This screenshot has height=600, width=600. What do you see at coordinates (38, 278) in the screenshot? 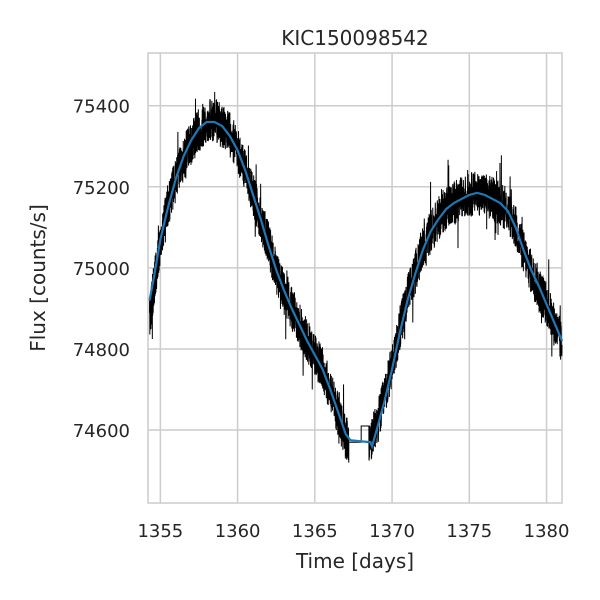
I see `y-axis-title: Flux [counts/s]` at bounding box center [38, 278].